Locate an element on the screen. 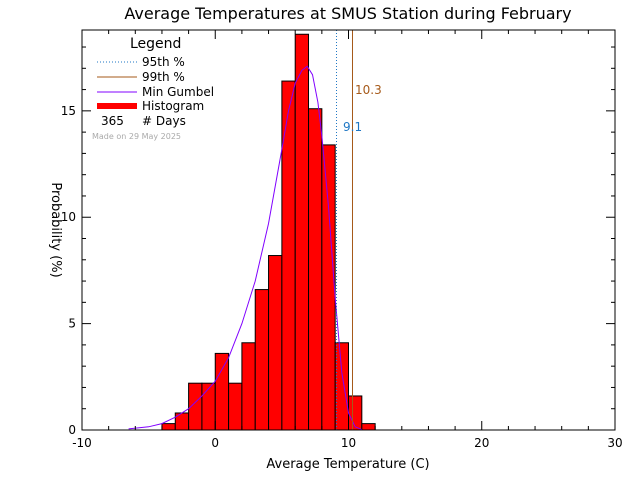 The image size is (640, 480). percentile-lines is located at coordinates (344, 230).